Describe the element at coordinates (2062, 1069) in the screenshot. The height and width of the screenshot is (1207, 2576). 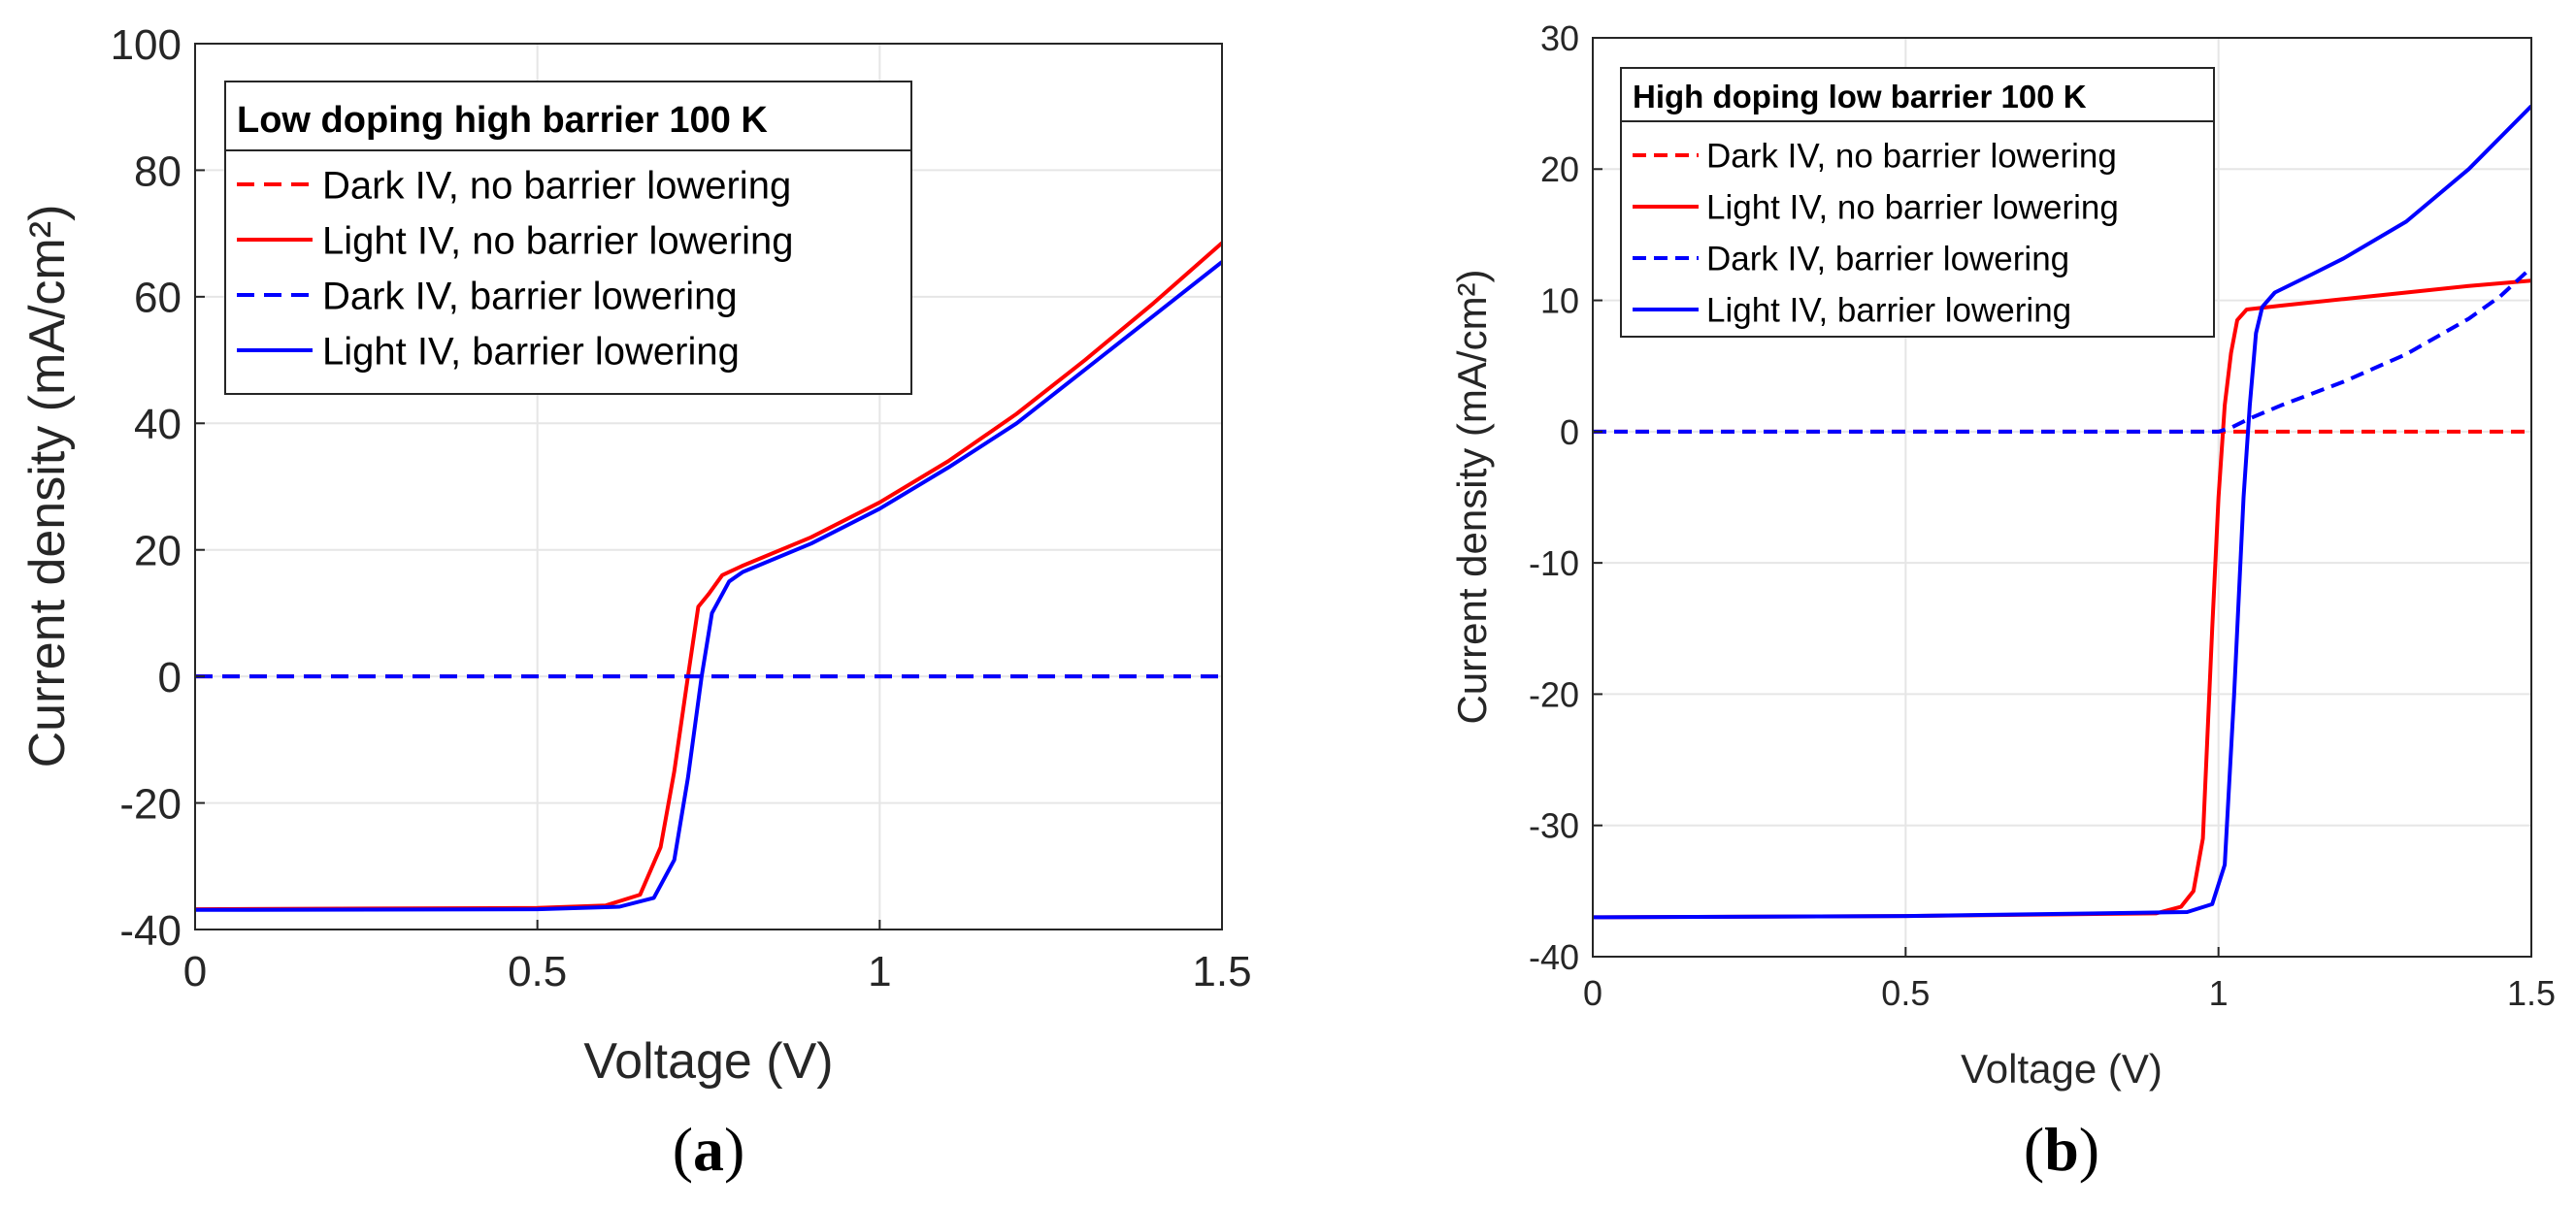
I see `x-axis-label-b: Voltage (V)` at that location.